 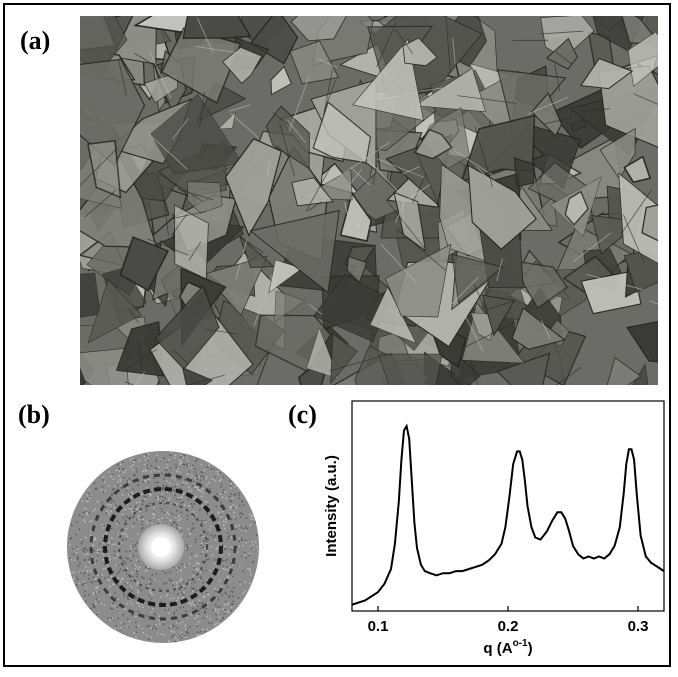 I want to click on diffraction-pattern-image, so click(x=163, y=547).